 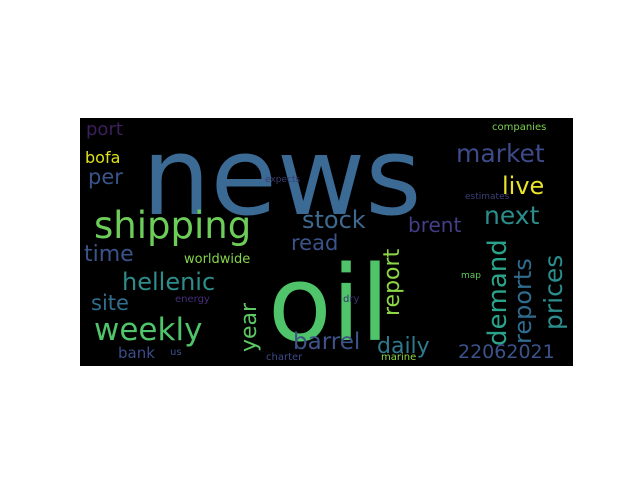 I want to click on word-market: market, so click(x=500, y=153).